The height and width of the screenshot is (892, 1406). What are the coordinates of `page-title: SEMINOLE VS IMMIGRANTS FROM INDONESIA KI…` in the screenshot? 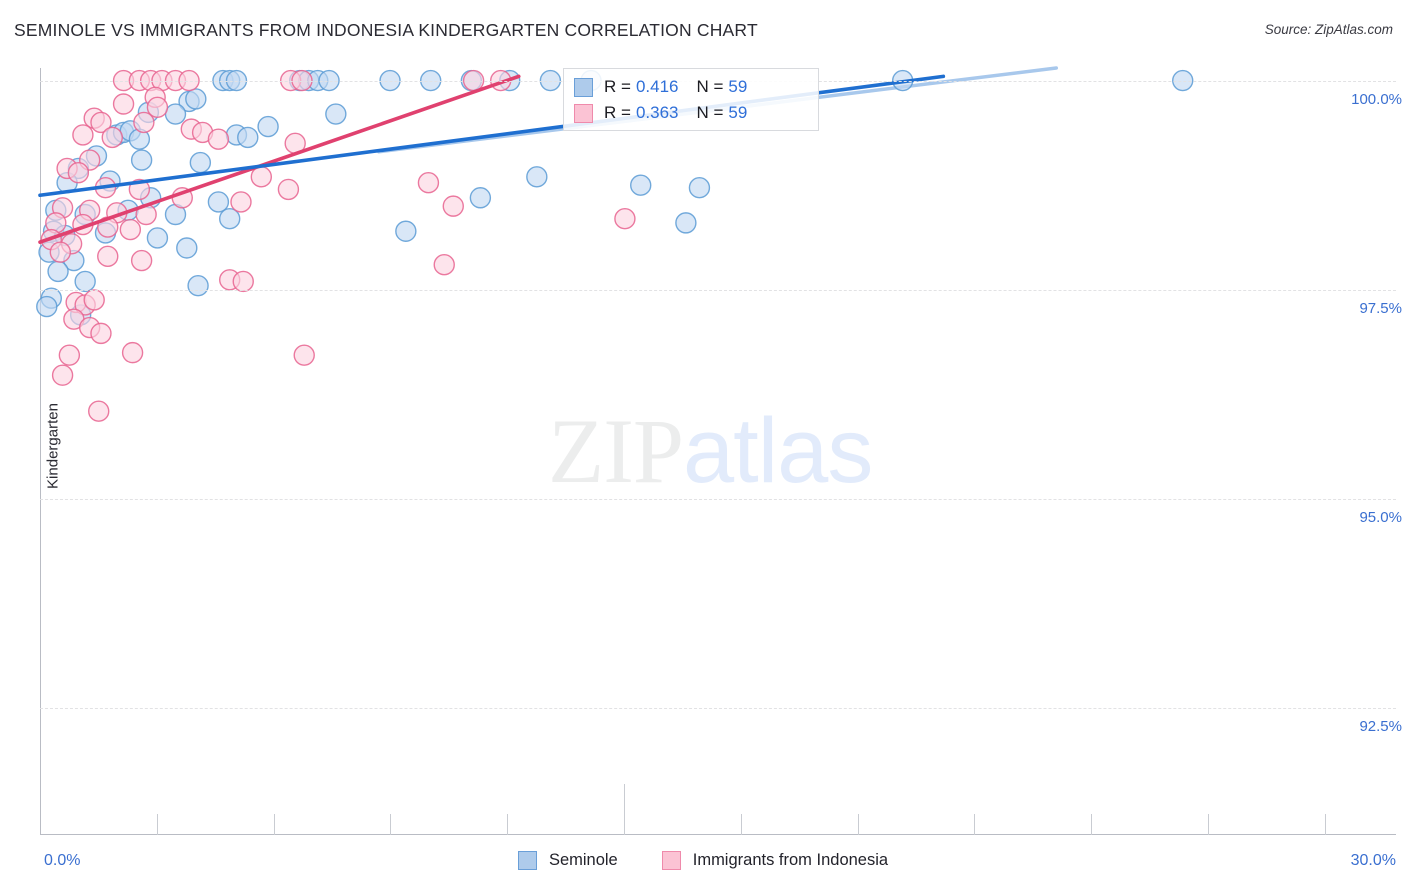 It's located at (386, 30).